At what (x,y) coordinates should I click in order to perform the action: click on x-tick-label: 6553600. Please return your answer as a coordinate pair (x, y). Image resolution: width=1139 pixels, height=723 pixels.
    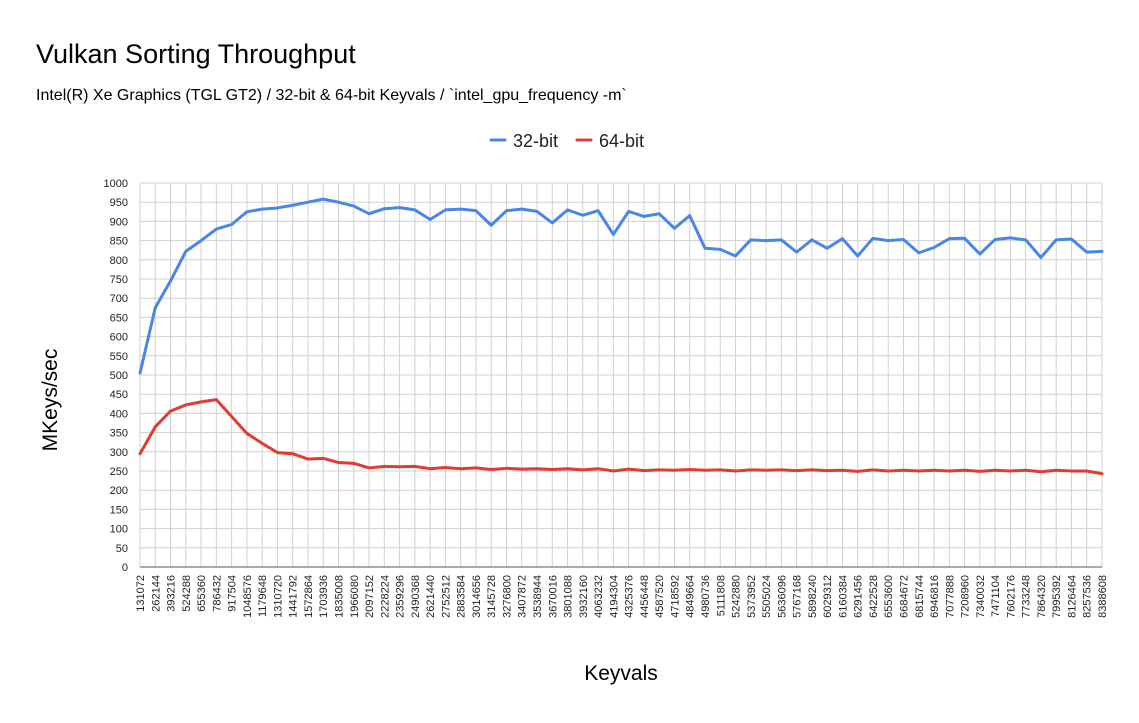
    Looking at the image, I should click on (889, 596).